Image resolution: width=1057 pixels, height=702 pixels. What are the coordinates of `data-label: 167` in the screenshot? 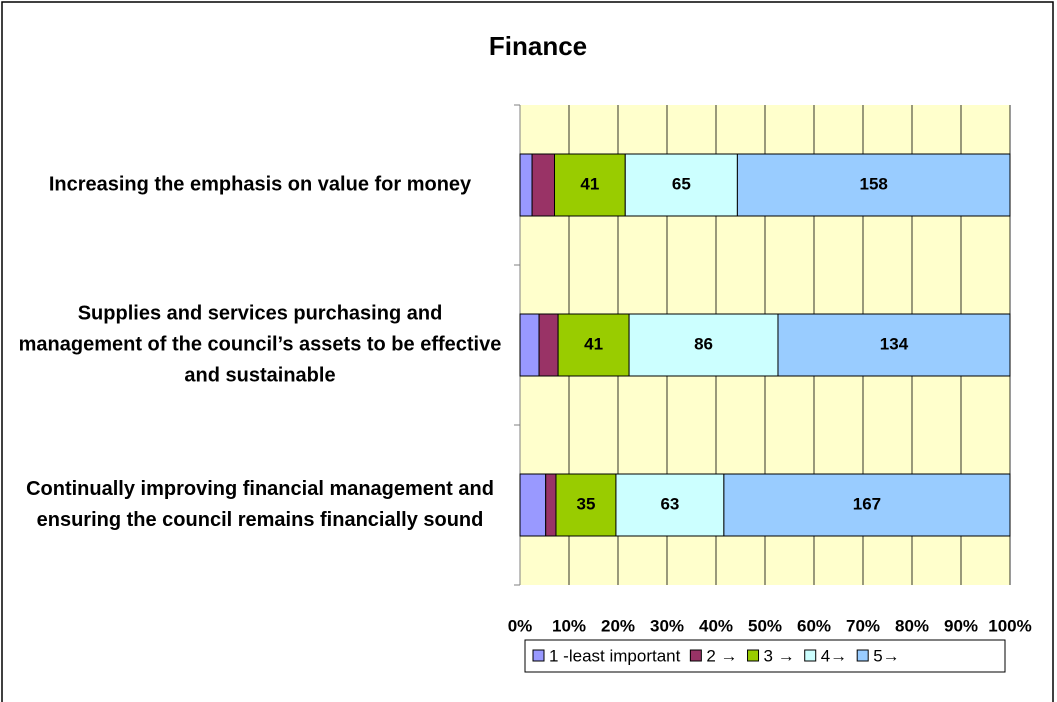 It's located at (867, 503).